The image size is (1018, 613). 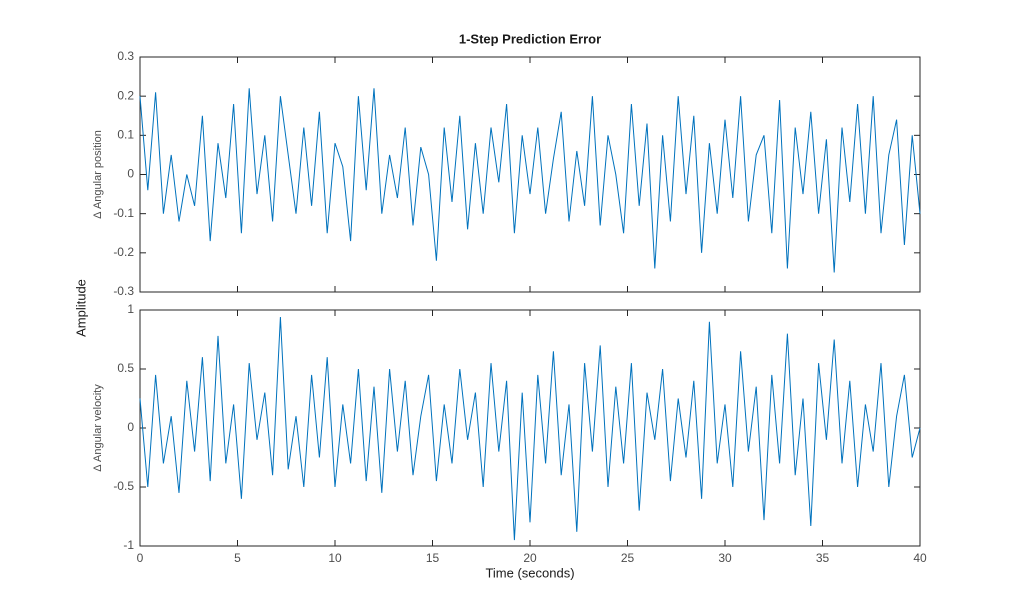 What do you see at coordinates (237, 558) in the screenshot?
I see `x-tick-label: 5` at bounding box center [237, 558].